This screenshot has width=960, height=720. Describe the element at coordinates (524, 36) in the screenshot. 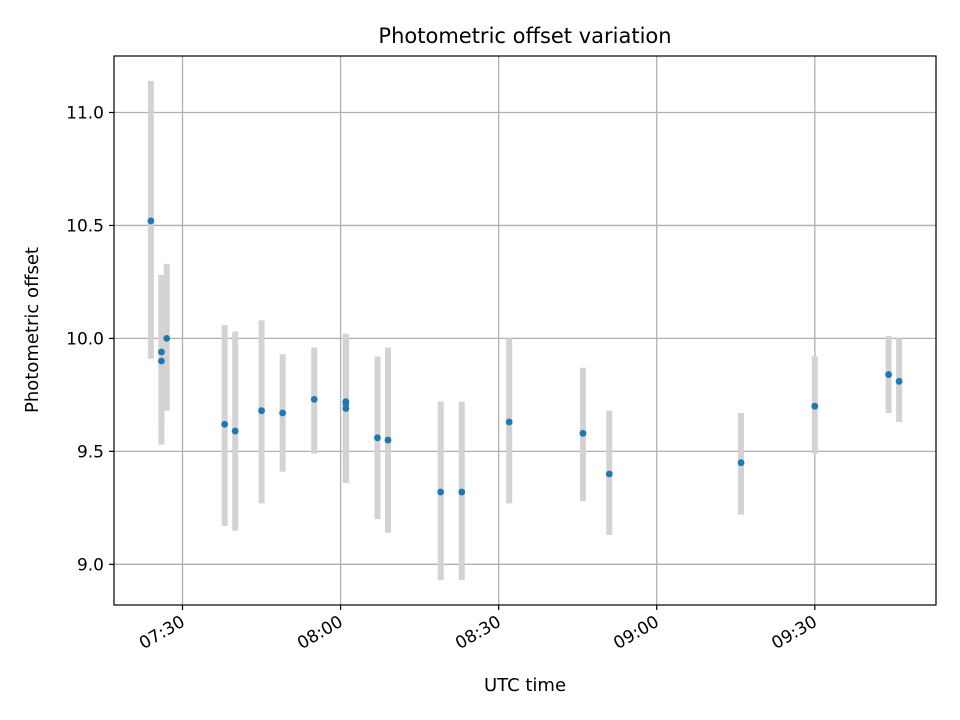

I see `chart-title: Photometric offset variation` at that location.